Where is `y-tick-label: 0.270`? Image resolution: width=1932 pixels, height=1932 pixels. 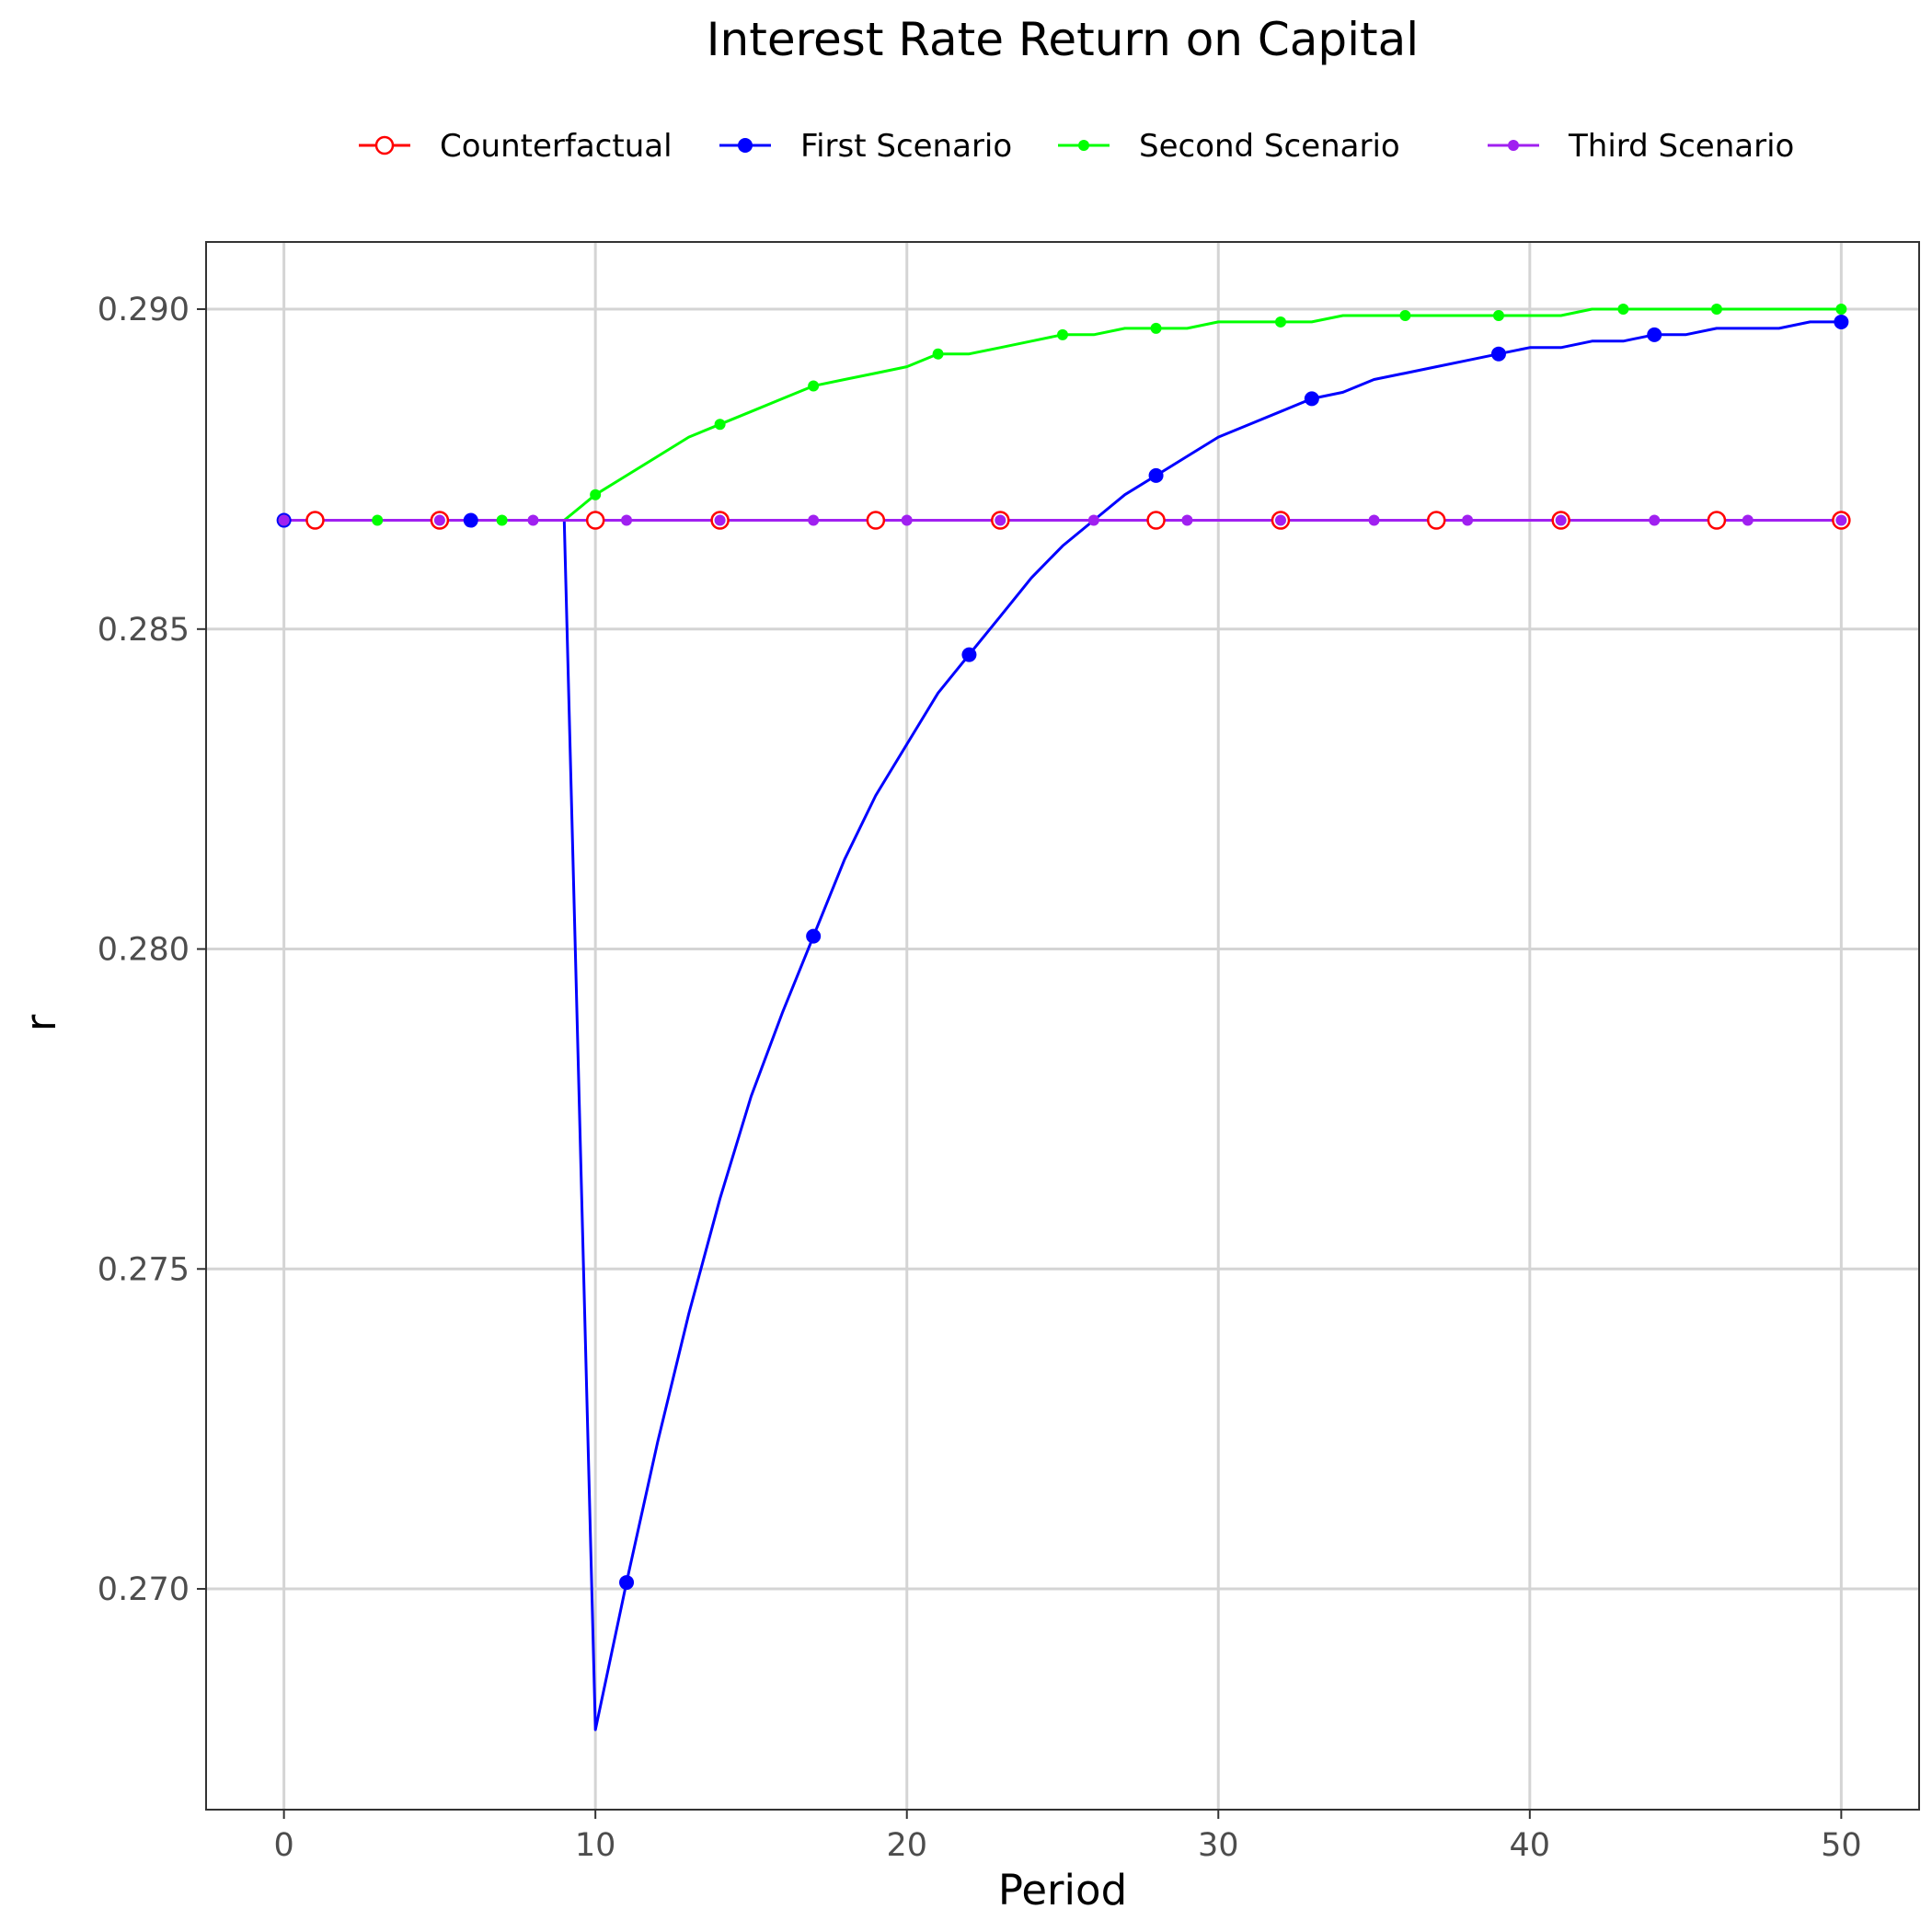
y-tick-label: 0.270 is located at coordinates (144, 1589).